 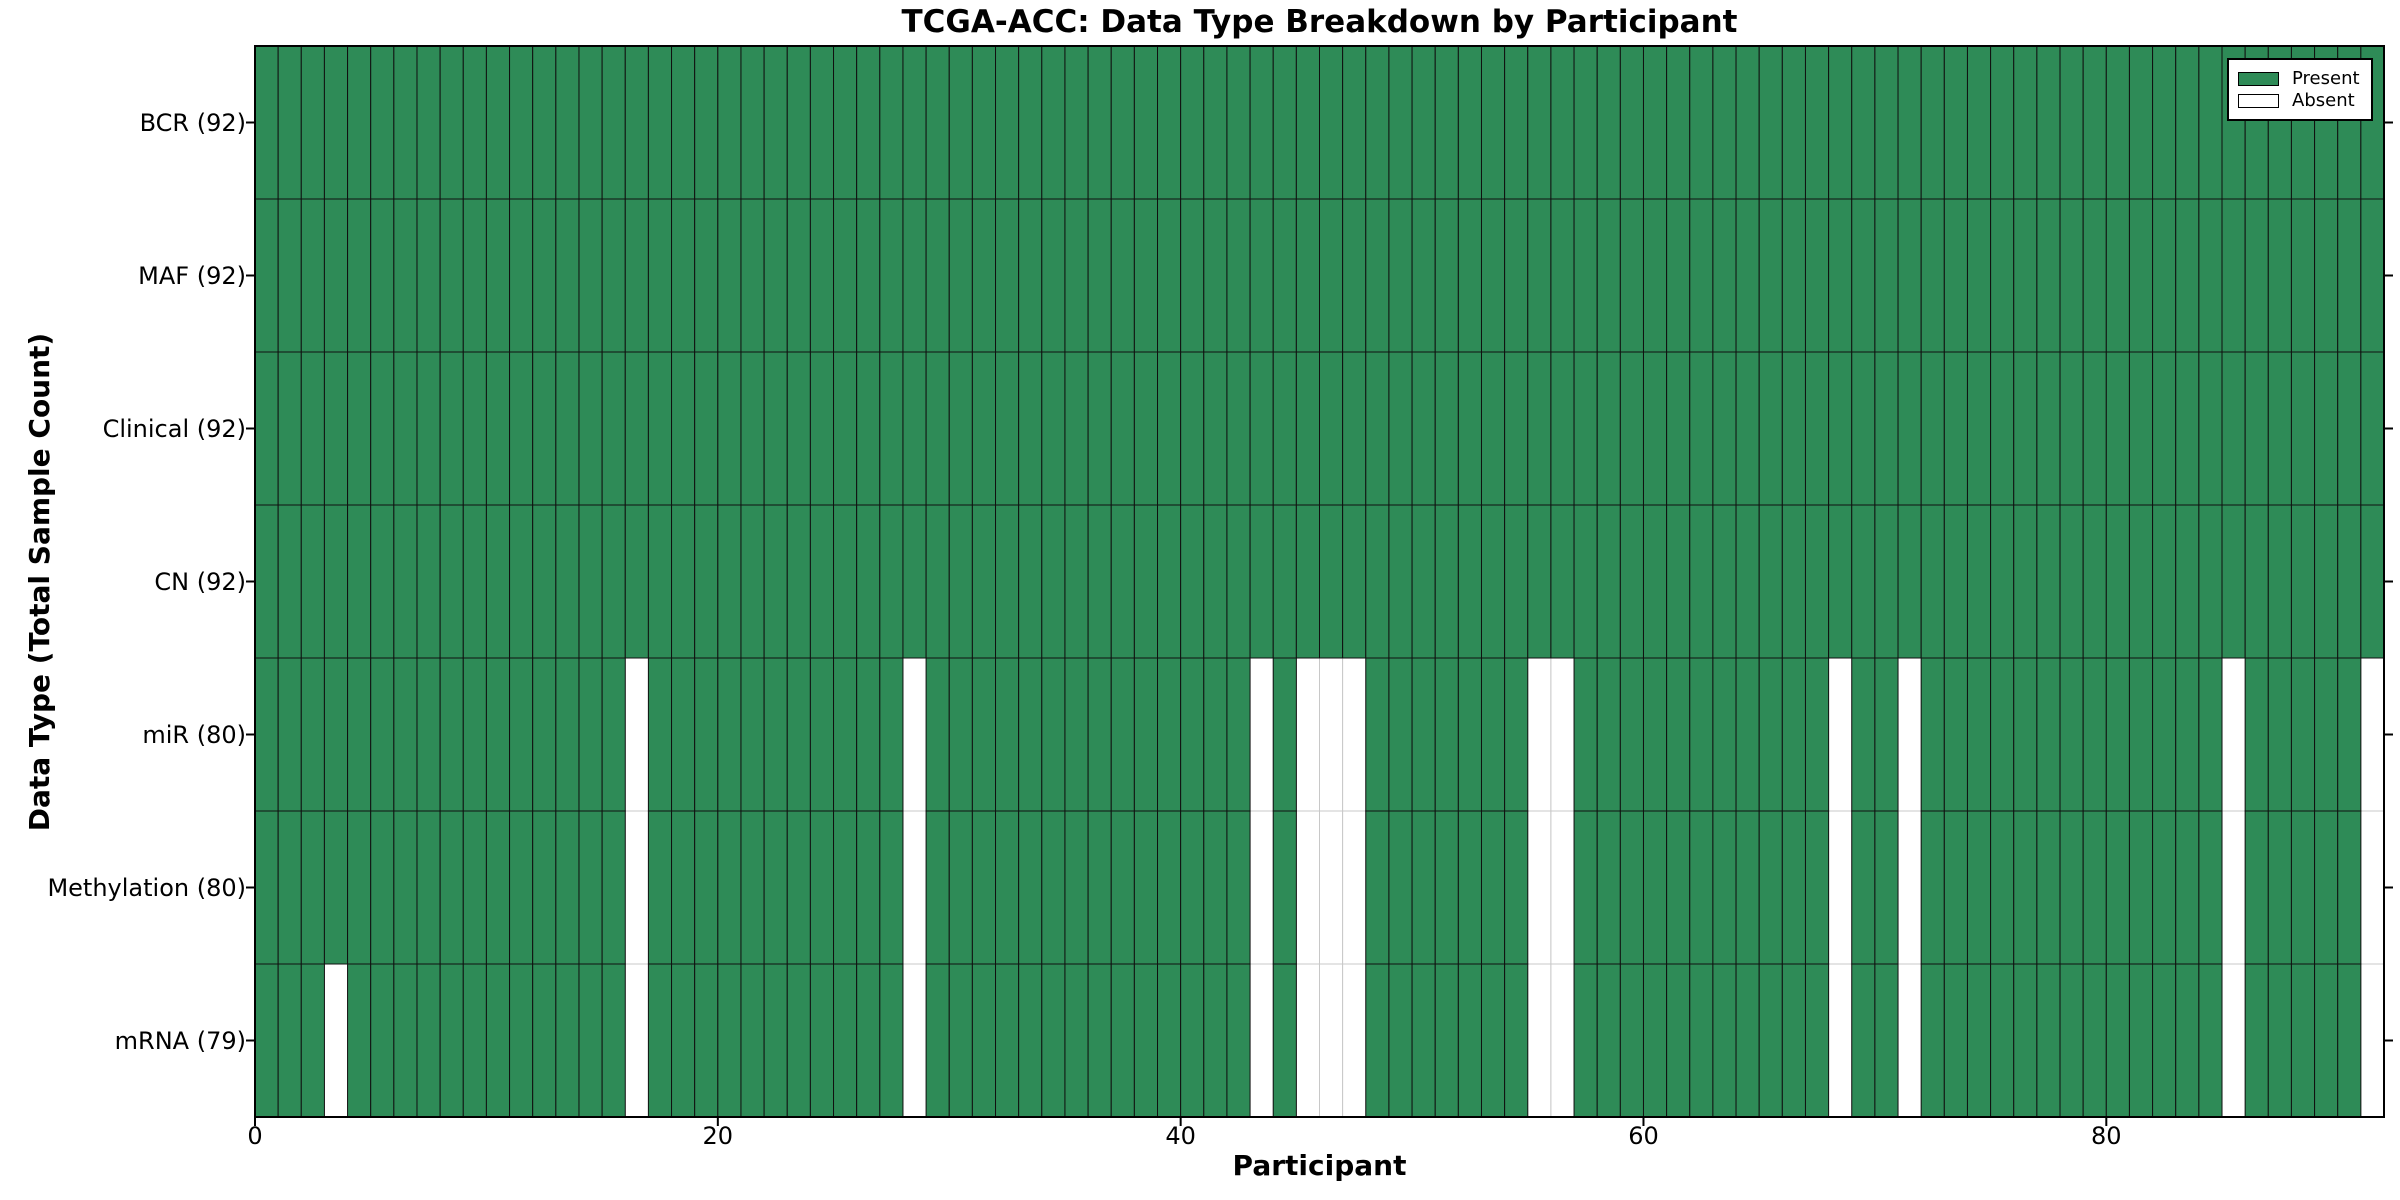 I want to click on y-tick-label: miR (80), so click(x=194, y=734).